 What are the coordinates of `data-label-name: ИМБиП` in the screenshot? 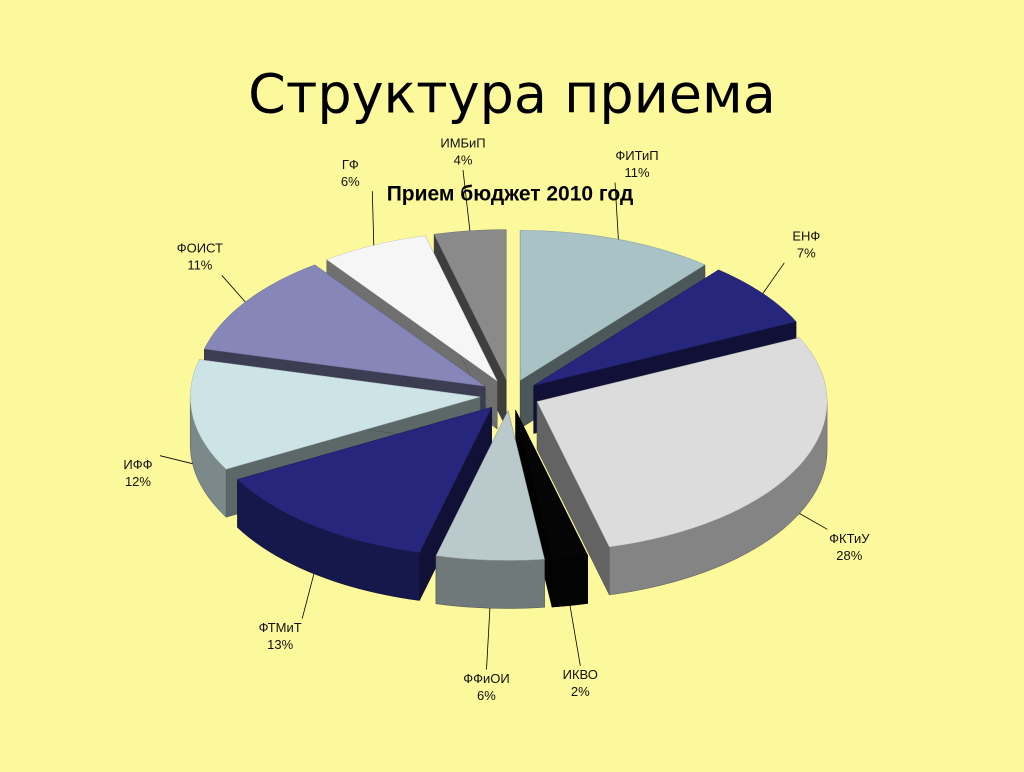 It's located at (462, 142).